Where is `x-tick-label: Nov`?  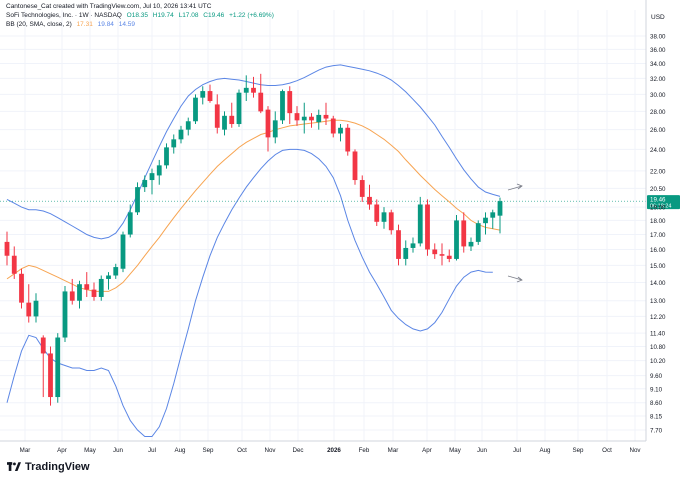 x-tick-label: Nov is located at coordinates (635, 450).